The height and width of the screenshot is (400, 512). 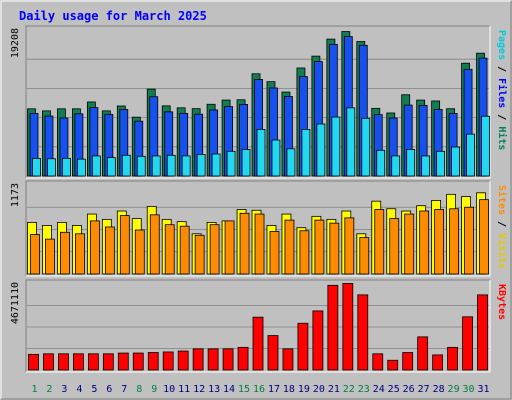 What do you see at coordinates (154, 389) in the screenshot?
I see `day-label-9: 9` at bounding box center [154, 389].